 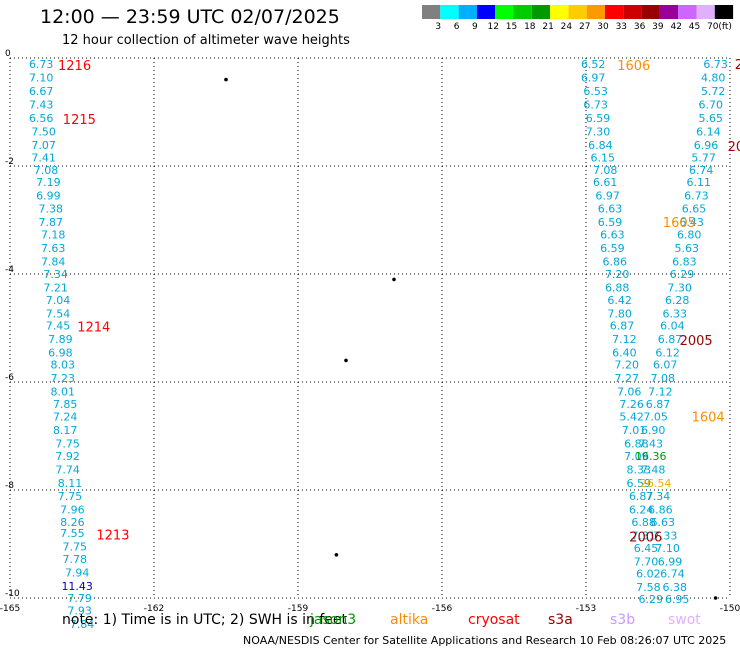 I want to click on wave-height-label: 7.34, so click(x=55, y=274).